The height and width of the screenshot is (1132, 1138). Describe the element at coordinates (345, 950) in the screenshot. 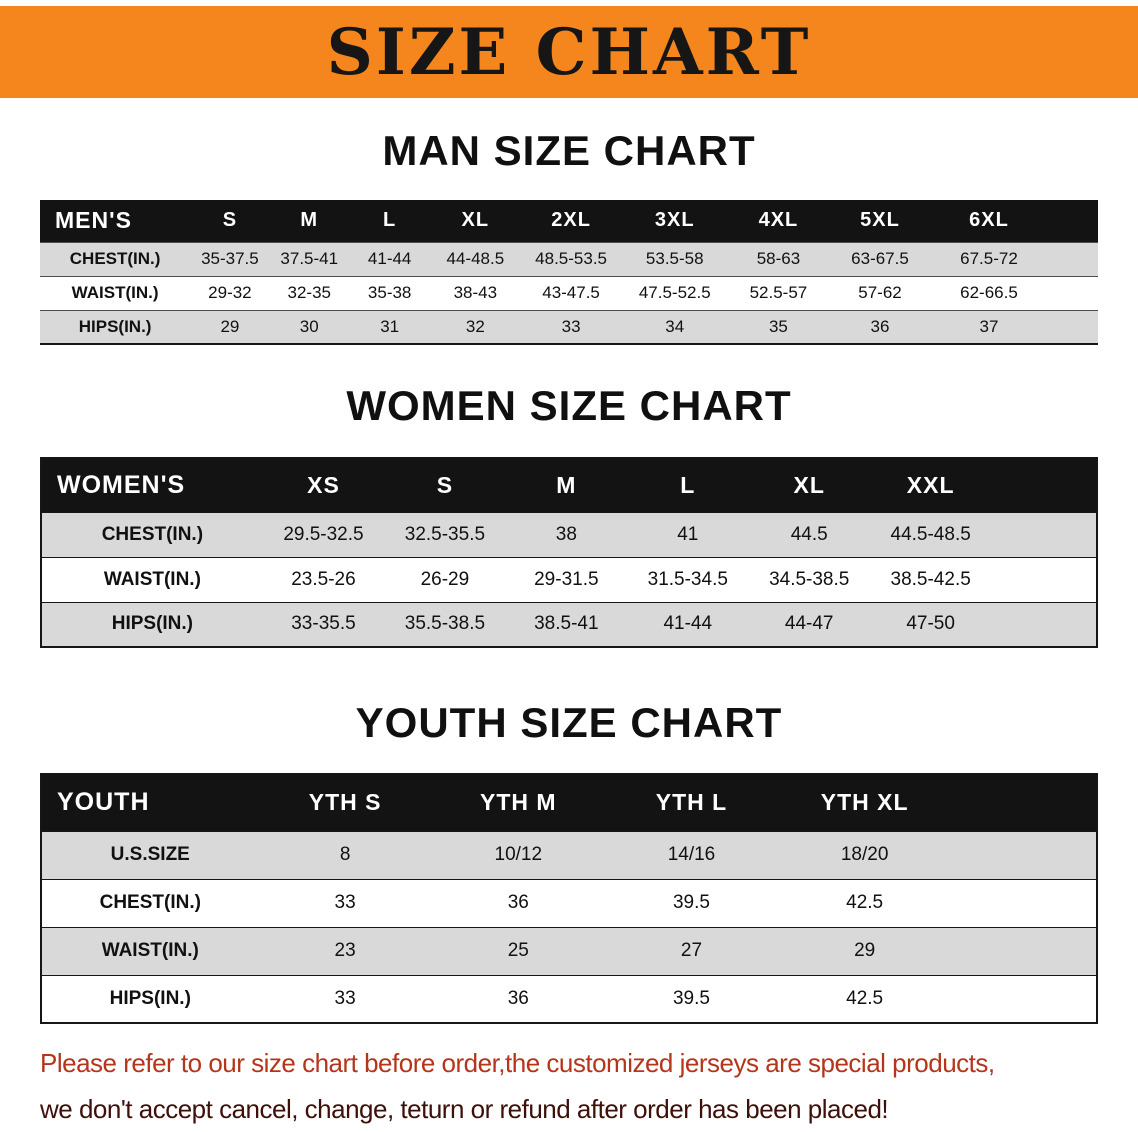

I see `size-value-cell: 23` at that location.